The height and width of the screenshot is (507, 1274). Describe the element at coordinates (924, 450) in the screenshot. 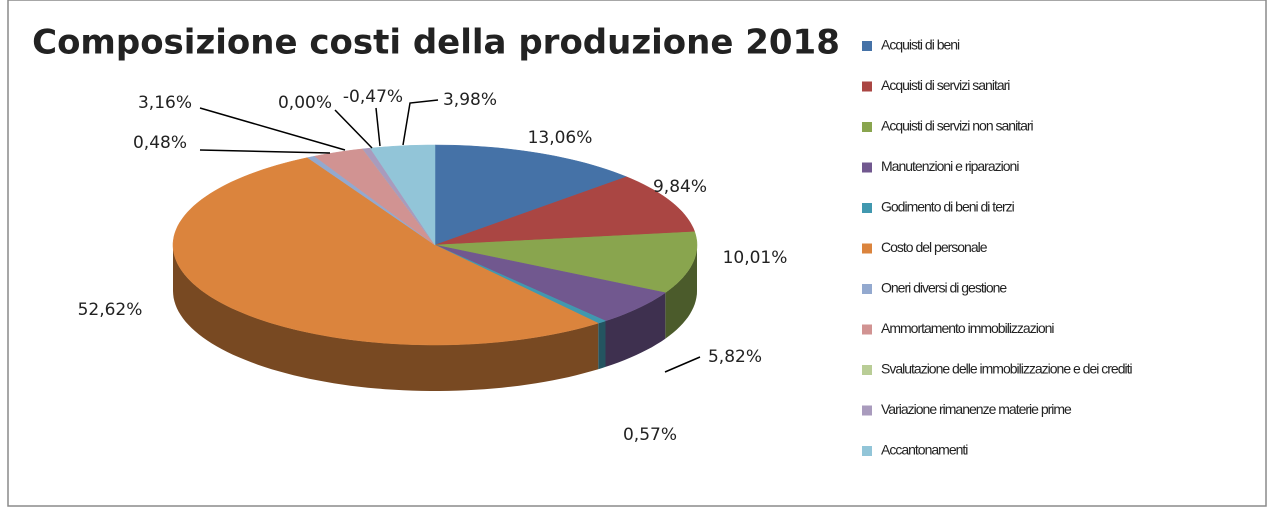

I see `legend-label: Accantonamenti` at that location.